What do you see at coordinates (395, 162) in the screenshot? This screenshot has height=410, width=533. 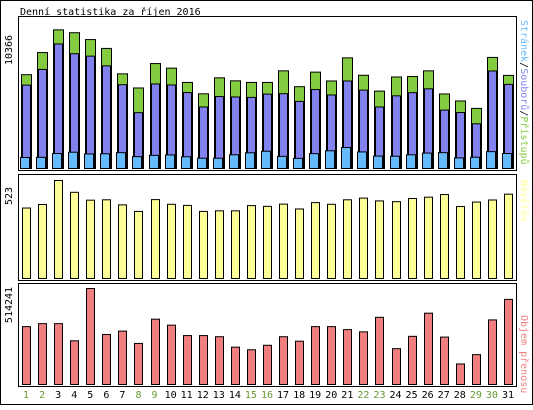 I see `bar-stránek-day-24` at bounding box center [395, 162].